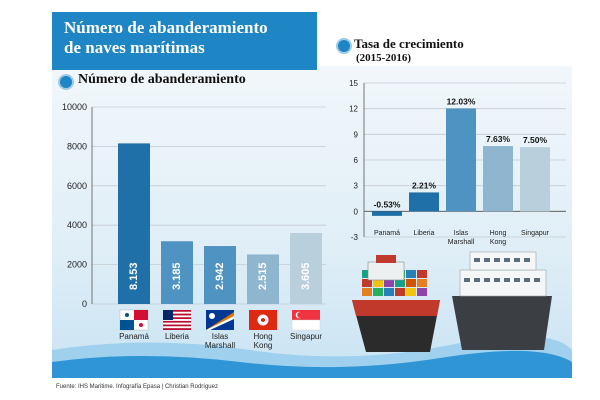 Image resolution: width=600 pixels, height=400 pixels. Describe the element at coordinates (177, 276) in the screenshot. I see `chart1-value-label: 3.185` at that location.